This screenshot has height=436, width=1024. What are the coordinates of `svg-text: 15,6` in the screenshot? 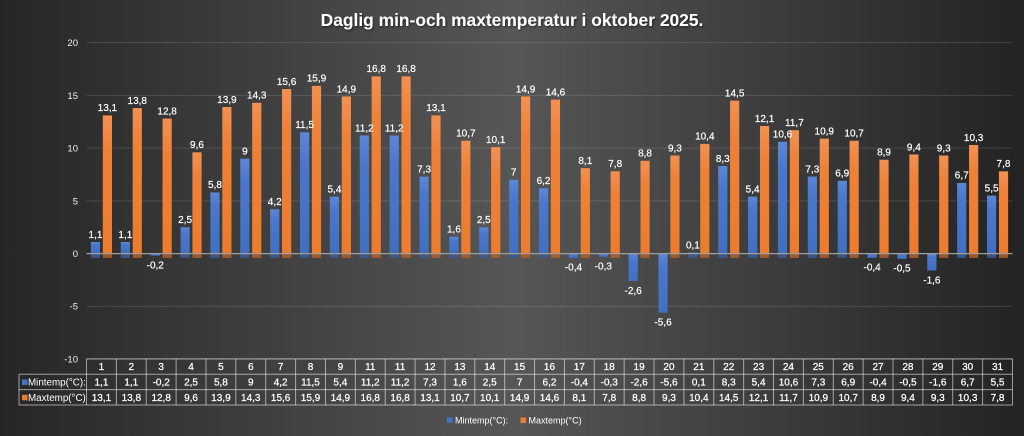 It's located at (281, 398).